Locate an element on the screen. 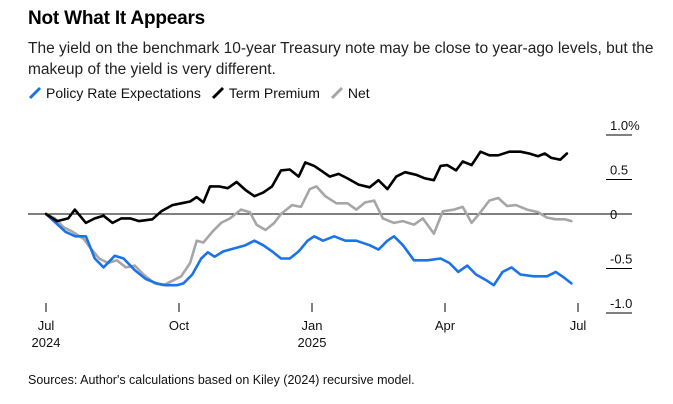 The image size is (673, 404). legend-swatch-policy is located at coordinates (35, 93).